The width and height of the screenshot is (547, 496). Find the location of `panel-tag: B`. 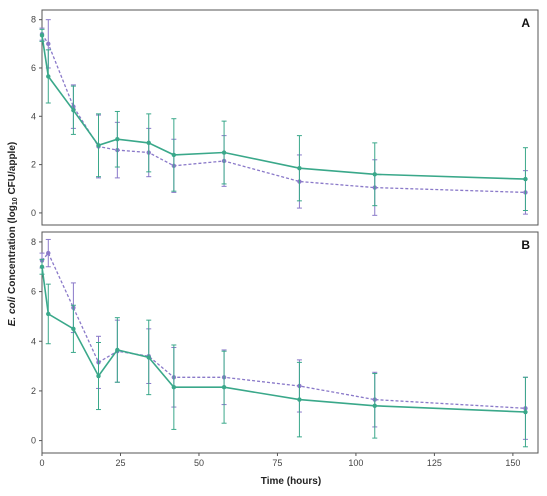

panel-tag: B is located at coordinates (525, 245).